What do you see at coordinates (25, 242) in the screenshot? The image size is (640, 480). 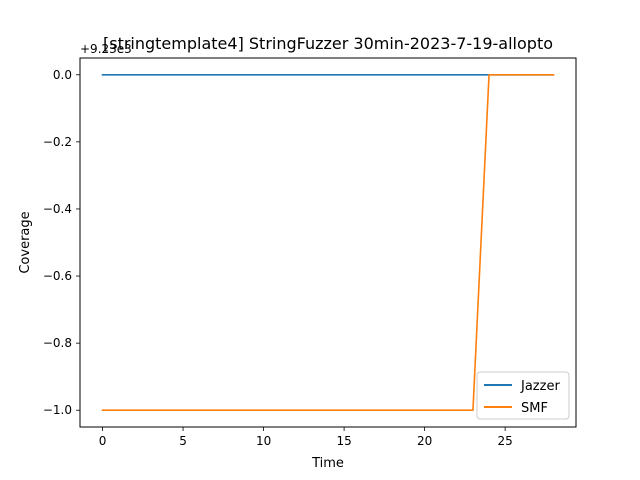 I see `y-axis-label: Coverage` at bounding box center [25, 242].